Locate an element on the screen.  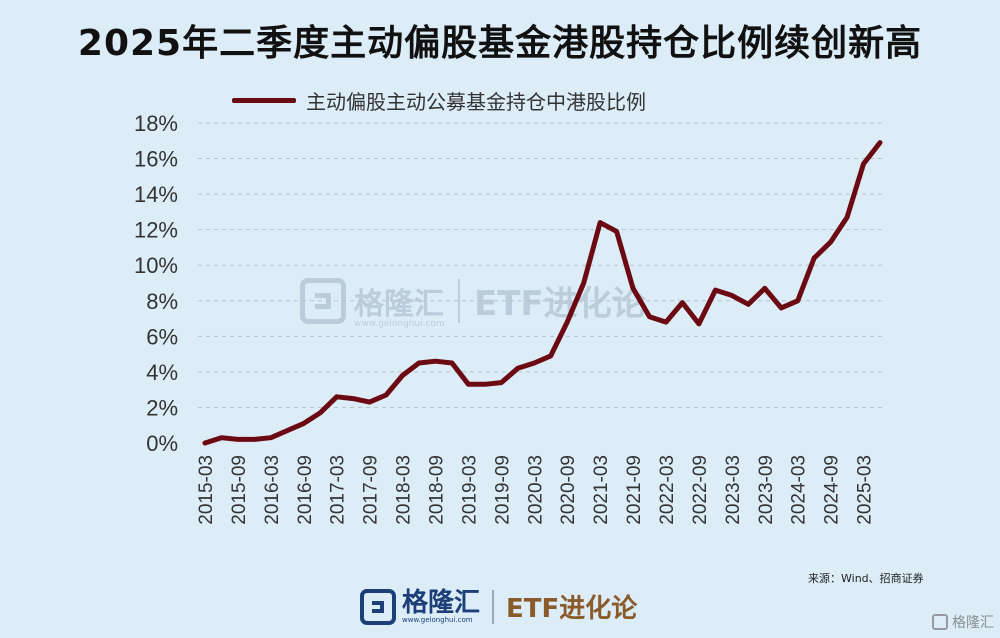
corner-mark: 格隆汇 is located at coordinates (963, 622).